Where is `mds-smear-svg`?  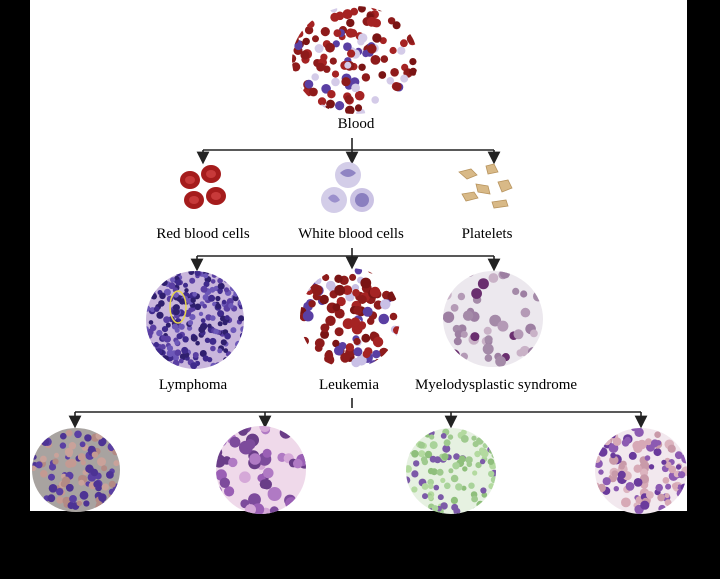
mds-smear-svg is located at coordinates (493, 319).